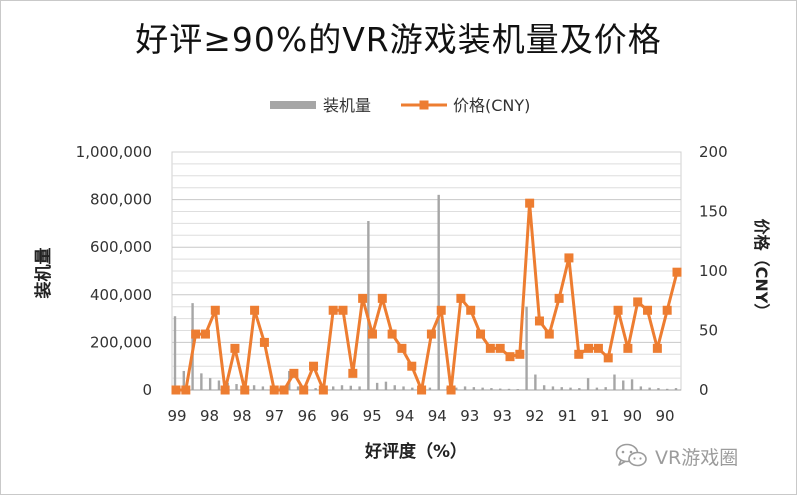 Image resolution: width=797 pixels, height=495 pixels. Describe the element at coordinates (147, 390) in the screenshot. I see `y-left-tick-label: 0` at that location.